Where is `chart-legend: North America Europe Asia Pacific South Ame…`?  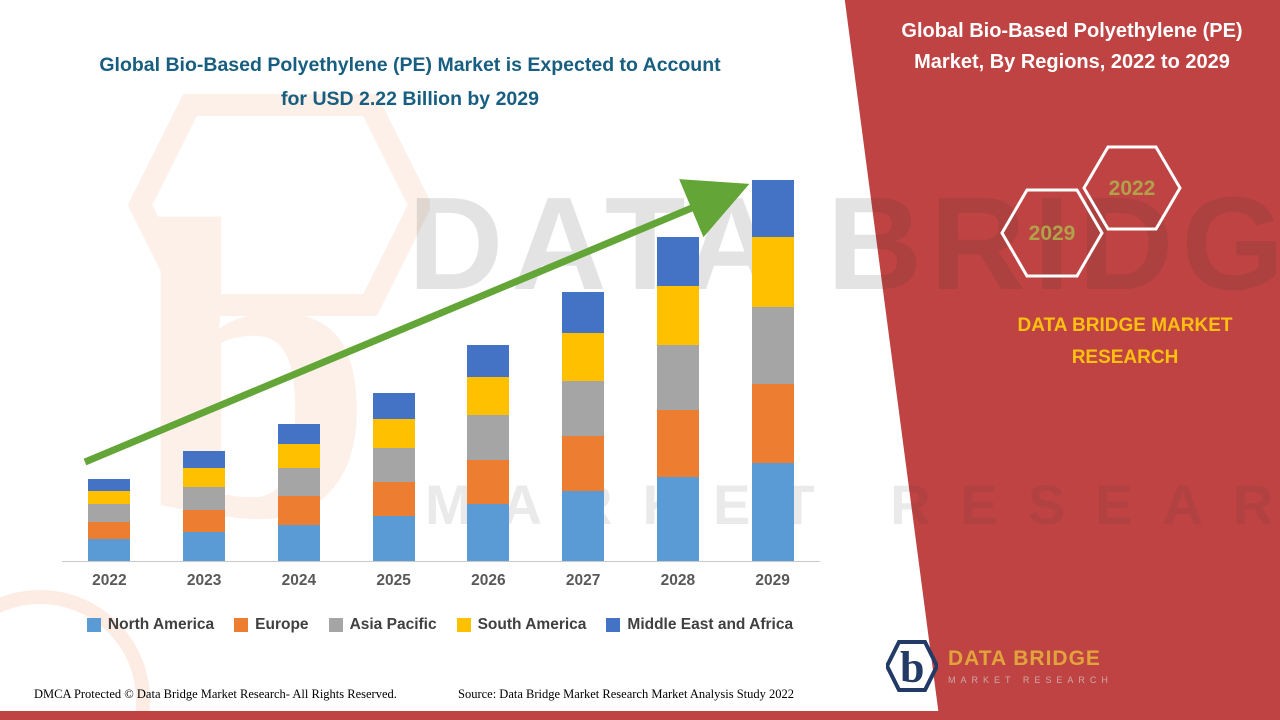
chart-legend: North America Europe Asia Pacific South Ame… is located at coordinates (440, 625).